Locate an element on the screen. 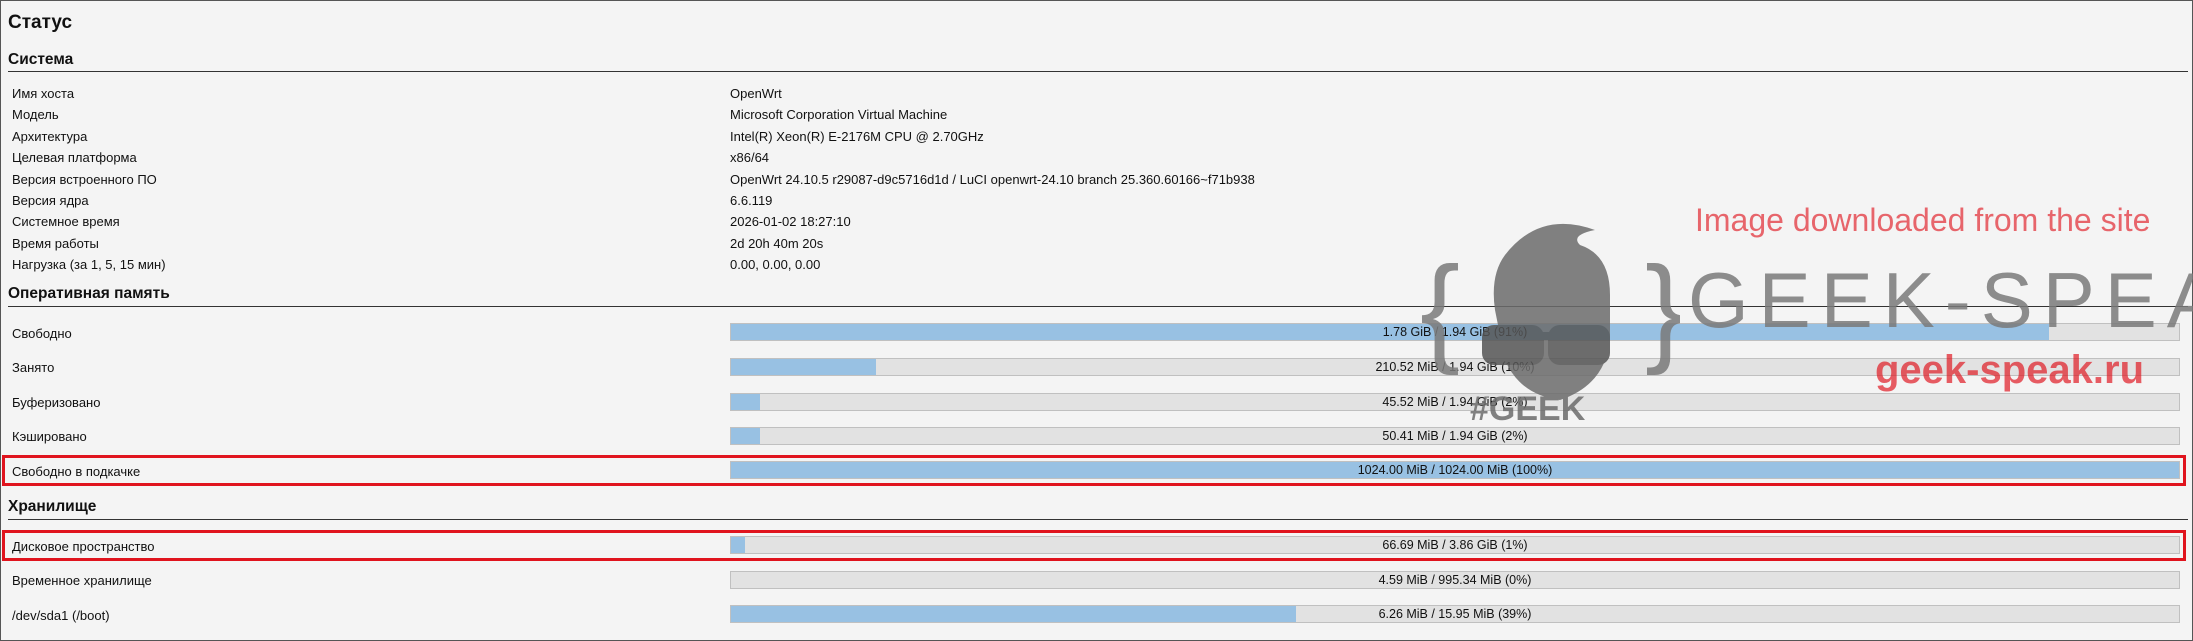 This screenshot has height=641, width=2193. memory-label-buffered: Буферизовано is located at coordinates (56, 402).